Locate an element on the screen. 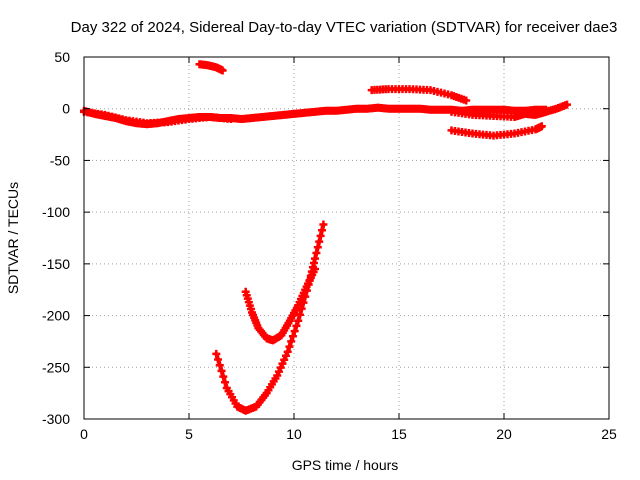  series-arc-top is located at coordinates (211, 67).